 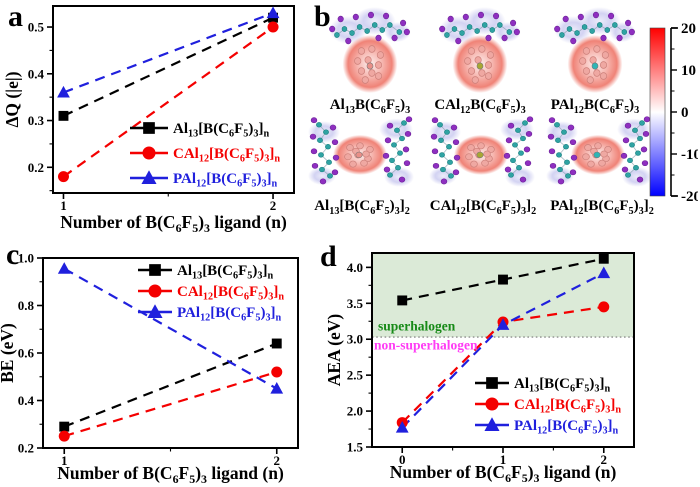 What do you see at coordinates (13, 99) in the screenshot?
I see `y-axis-label: ΔQ (|e|)` at bounding box center [13, 99].